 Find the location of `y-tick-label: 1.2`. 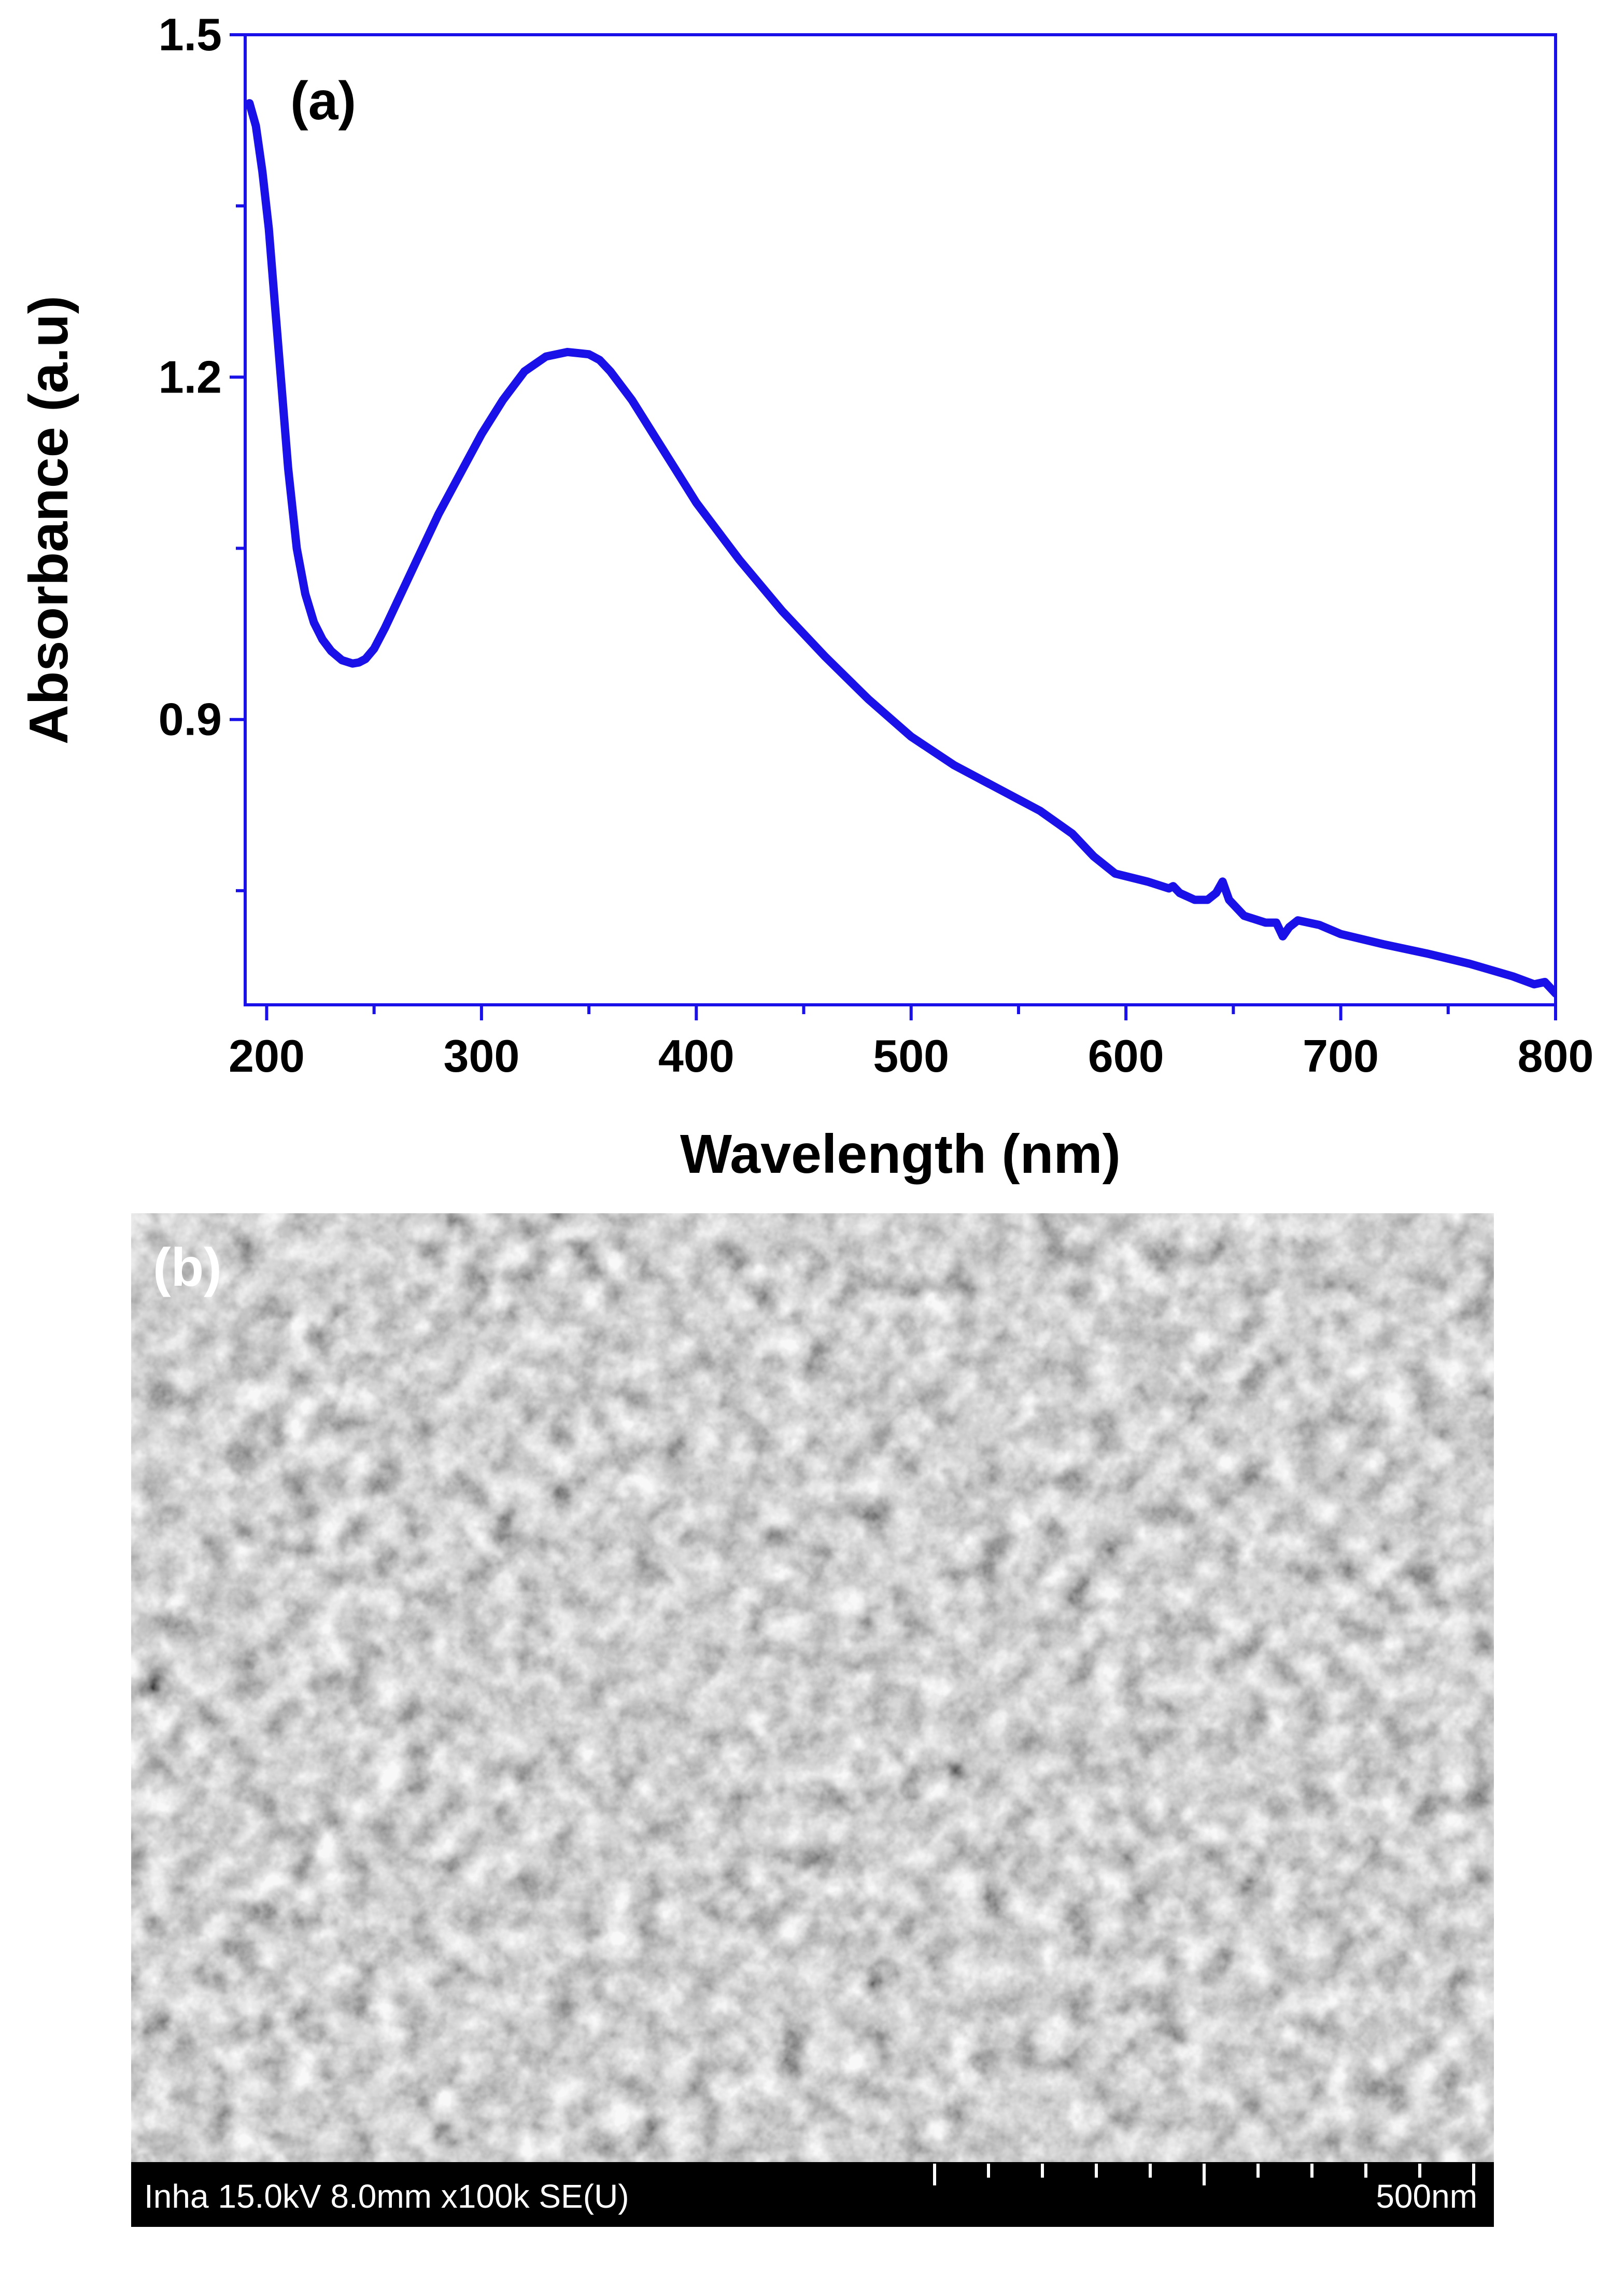

y-tick-label: 1.2 is located at coordinates (191, 376).